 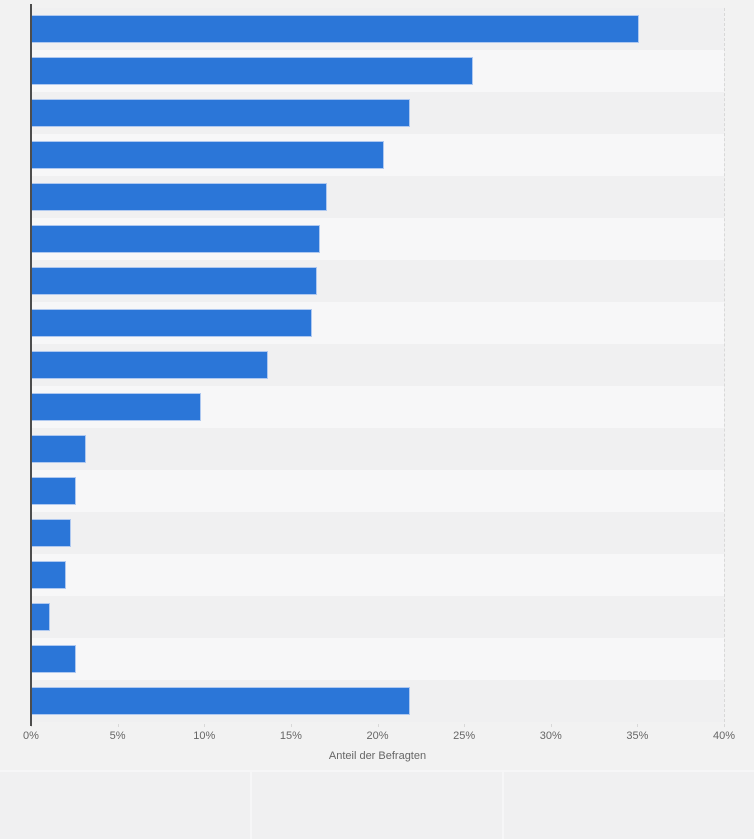 What do you see at coordinates (550, 736) in the screenshot?
I see `x-tick-label: 30%` at bounding box center [550, 736].